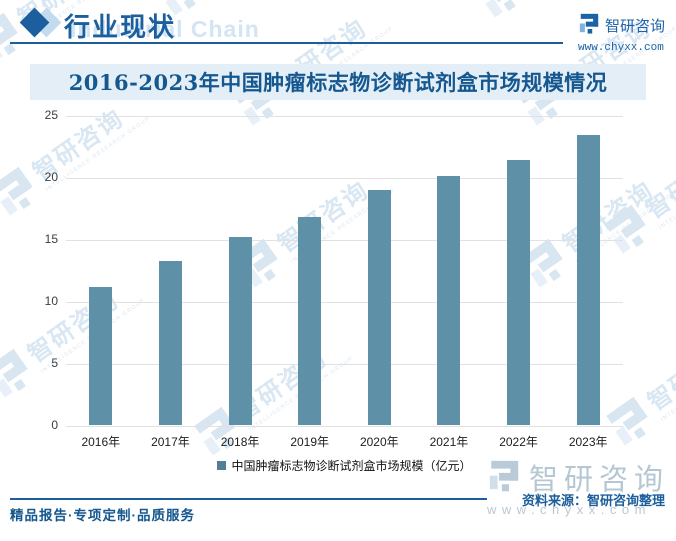 The height and width of the screenshot is (541, 676). What do you see at coordinates (51, 115) in the screenshot?
I see `y-axis-tick-label: 25` at bounding box center [51, 115].